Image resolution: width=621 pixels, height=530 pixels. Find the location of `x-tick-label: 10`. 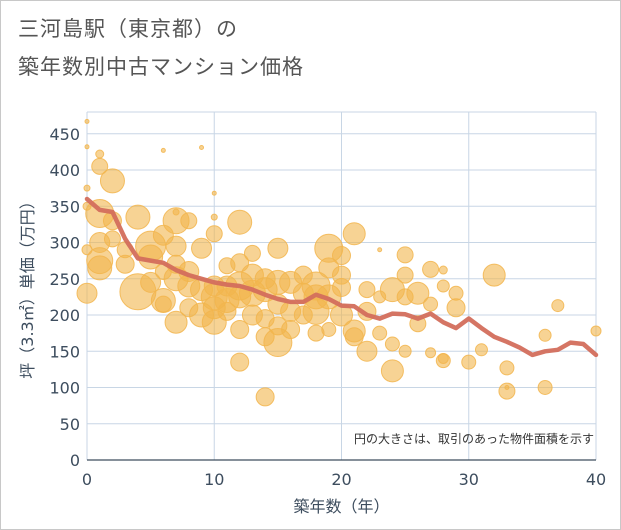

x-tick-label: 10 is located at coordinates (214, 479).